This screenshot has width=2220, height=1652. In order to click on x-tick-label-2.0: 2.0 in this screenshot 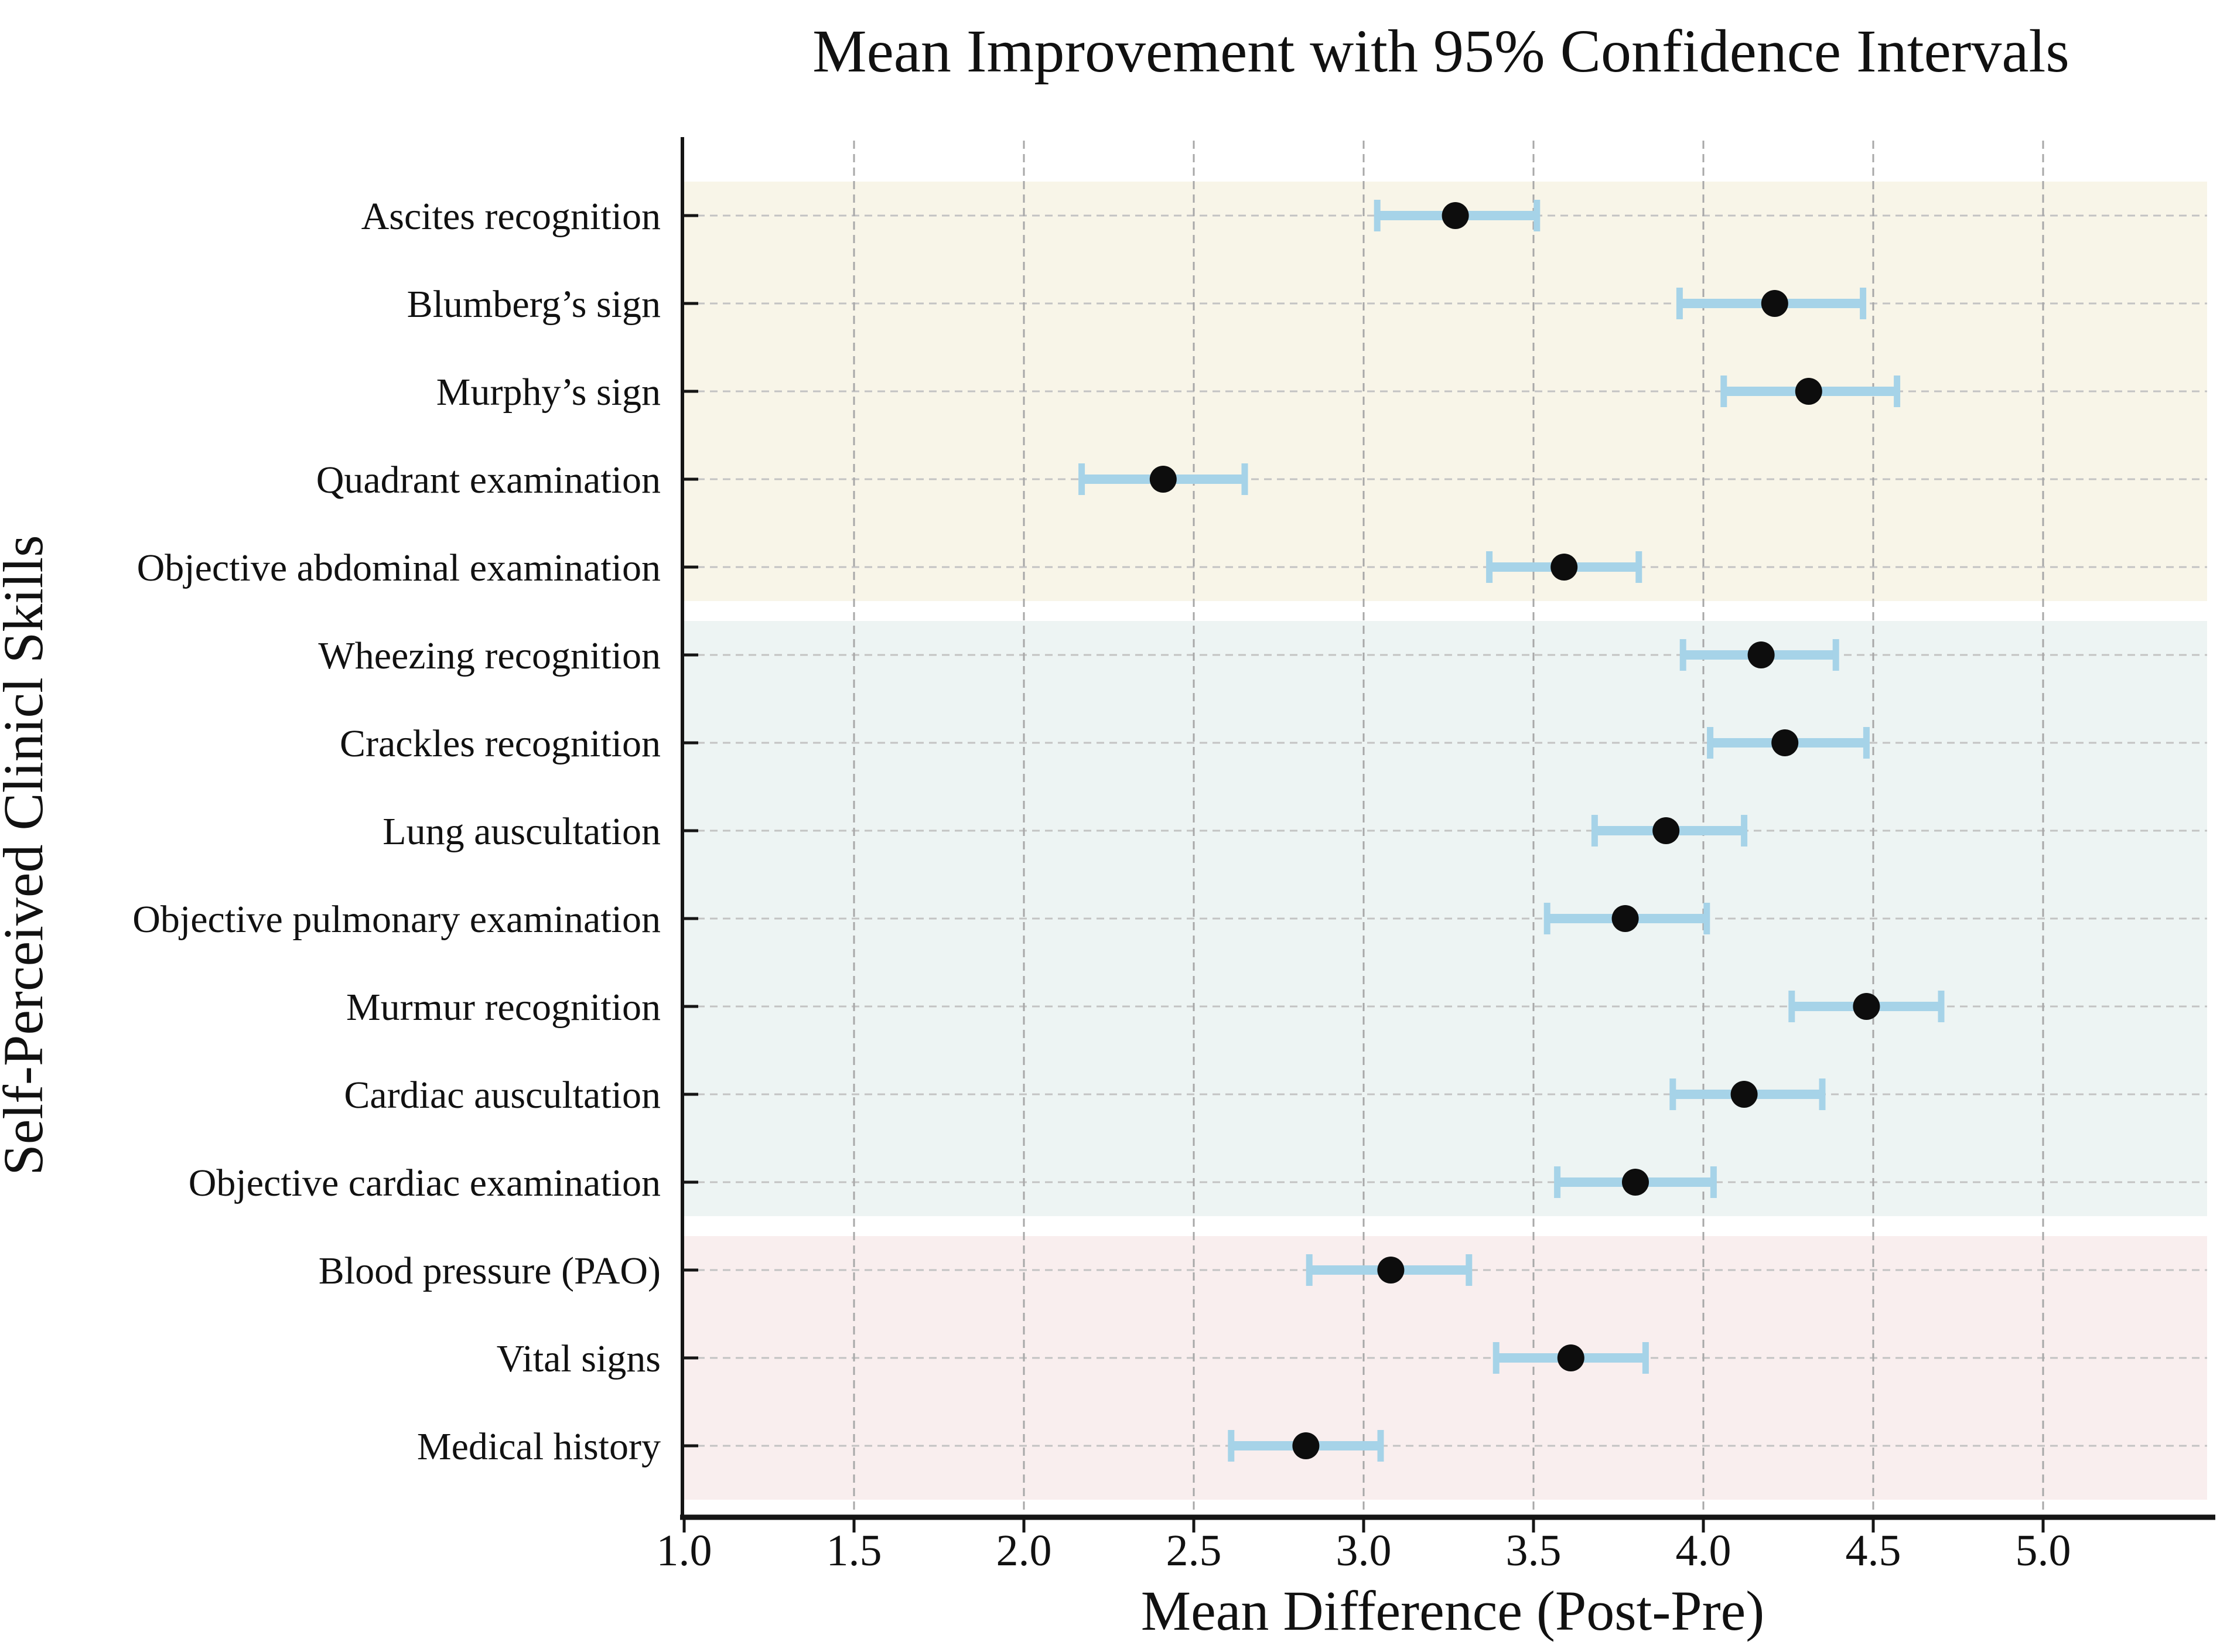, I will do `click(1024, 1550)`.